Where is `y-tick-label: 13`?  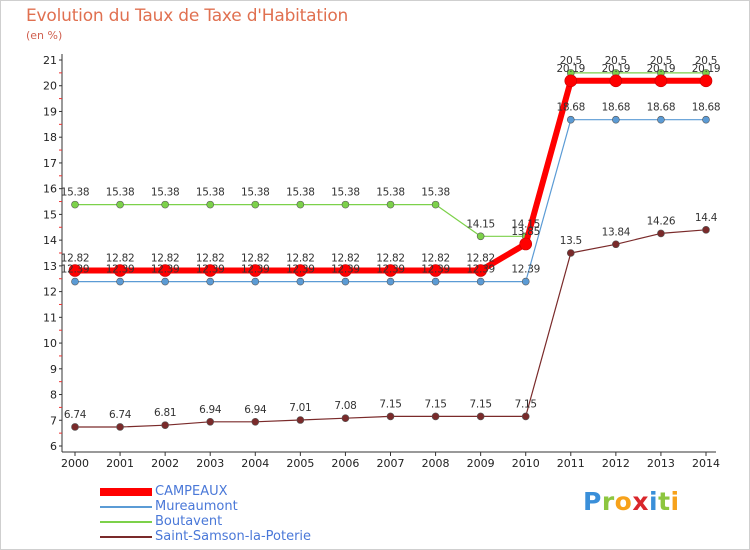
y-tick-label: 13 is located at coordinates (50, 266).